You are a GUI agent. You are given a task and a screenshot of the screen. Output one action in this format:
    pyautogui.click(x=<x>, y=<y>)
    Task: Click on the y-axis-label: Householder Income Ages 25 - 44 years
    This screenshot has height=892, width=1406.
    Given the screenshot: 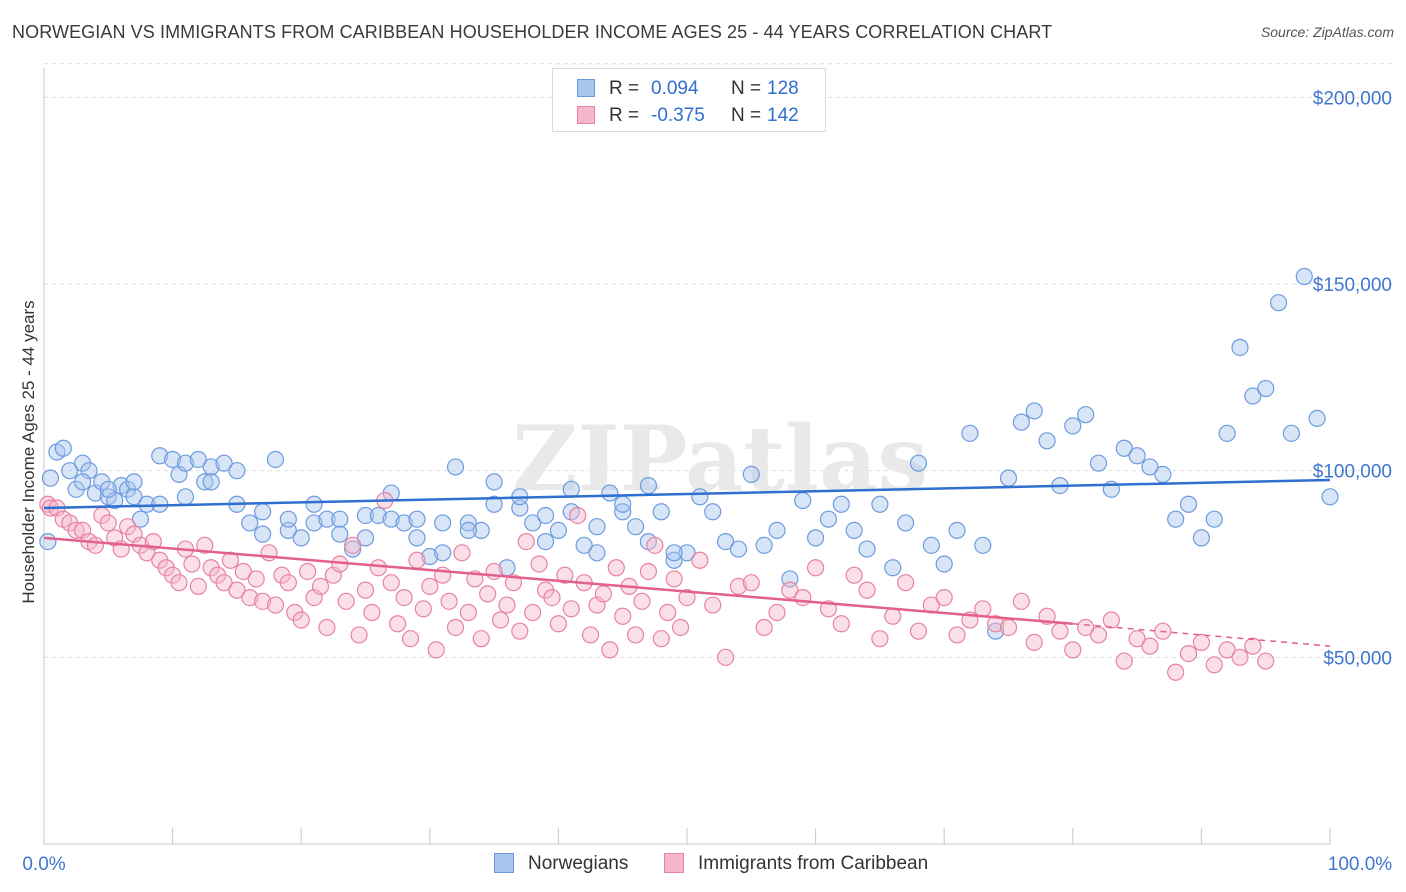 What is the action you would take?
    pyautogui.click(x=28, y=451)
    